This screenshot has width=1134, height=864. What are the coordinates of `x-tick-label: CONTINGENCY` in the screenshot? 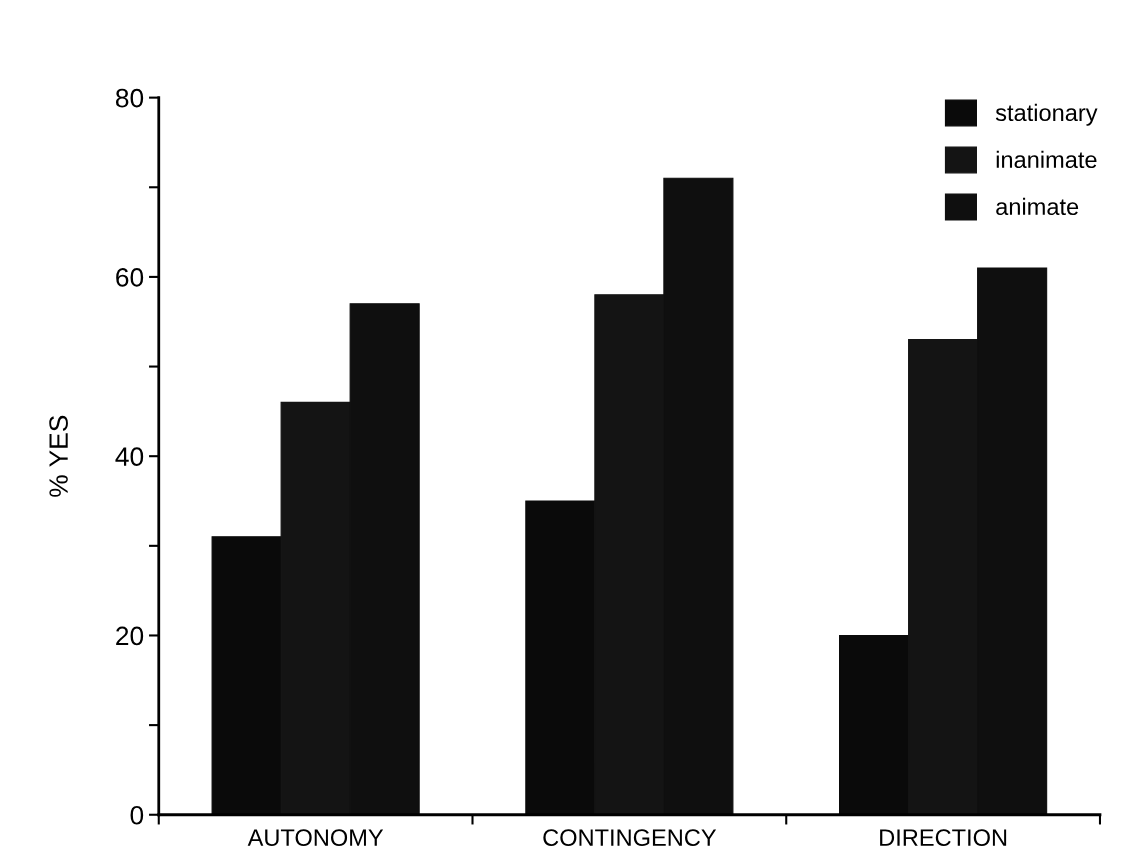 It's located at (630, 837).